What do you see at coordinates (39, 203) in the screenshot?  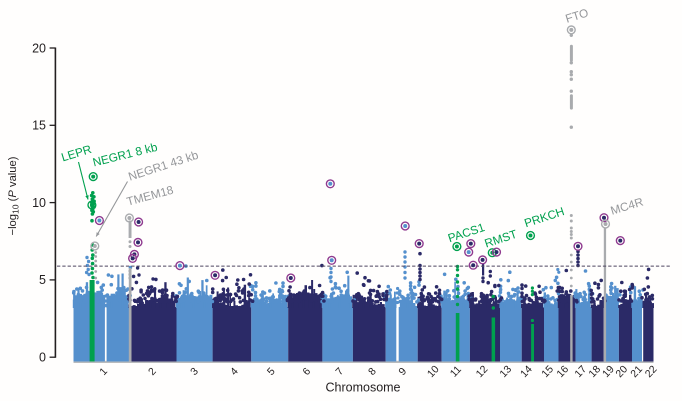 I see `svg-text: 10` at bounding box center [39, 203].